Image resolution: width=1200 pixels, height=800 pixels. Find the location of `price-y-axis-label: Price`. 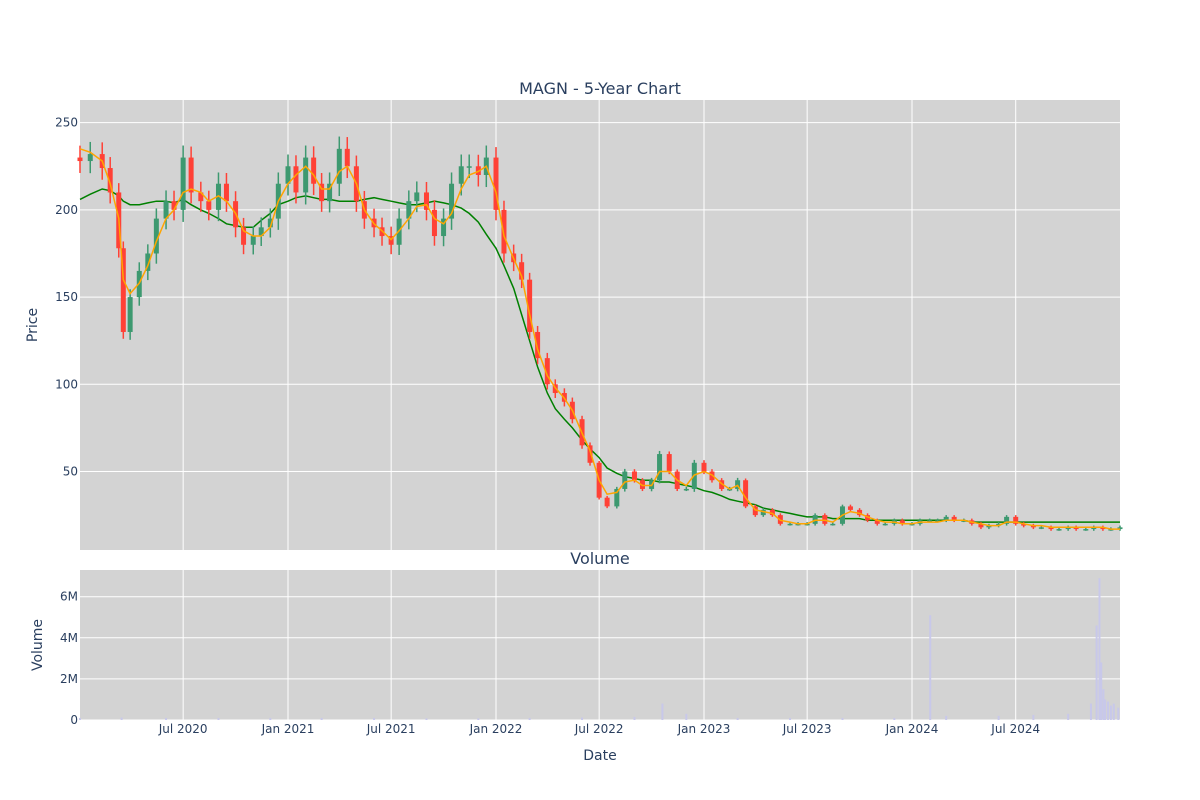

price-y-axis-label: Price is located at coordinates (33, 325).